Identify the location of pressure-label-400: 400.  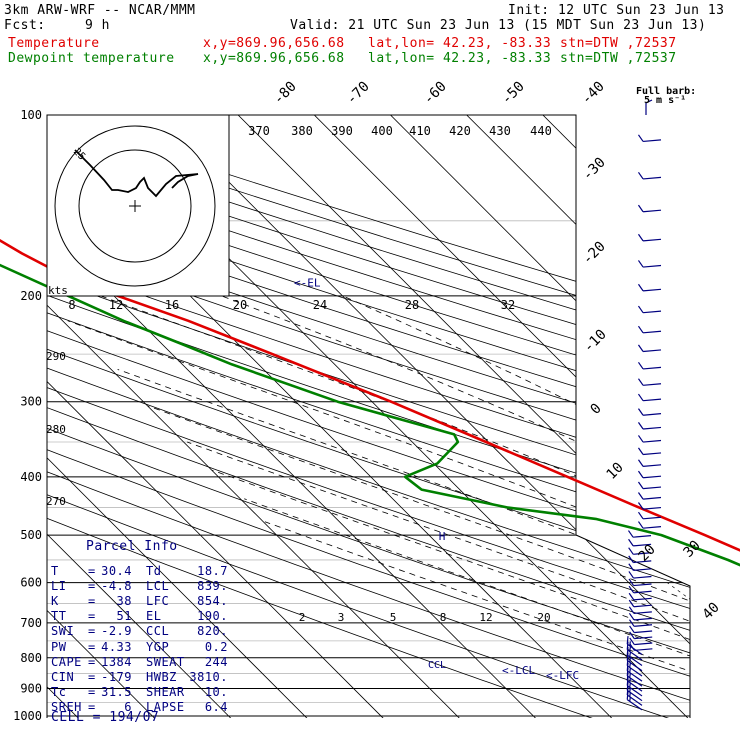
(31, 477).